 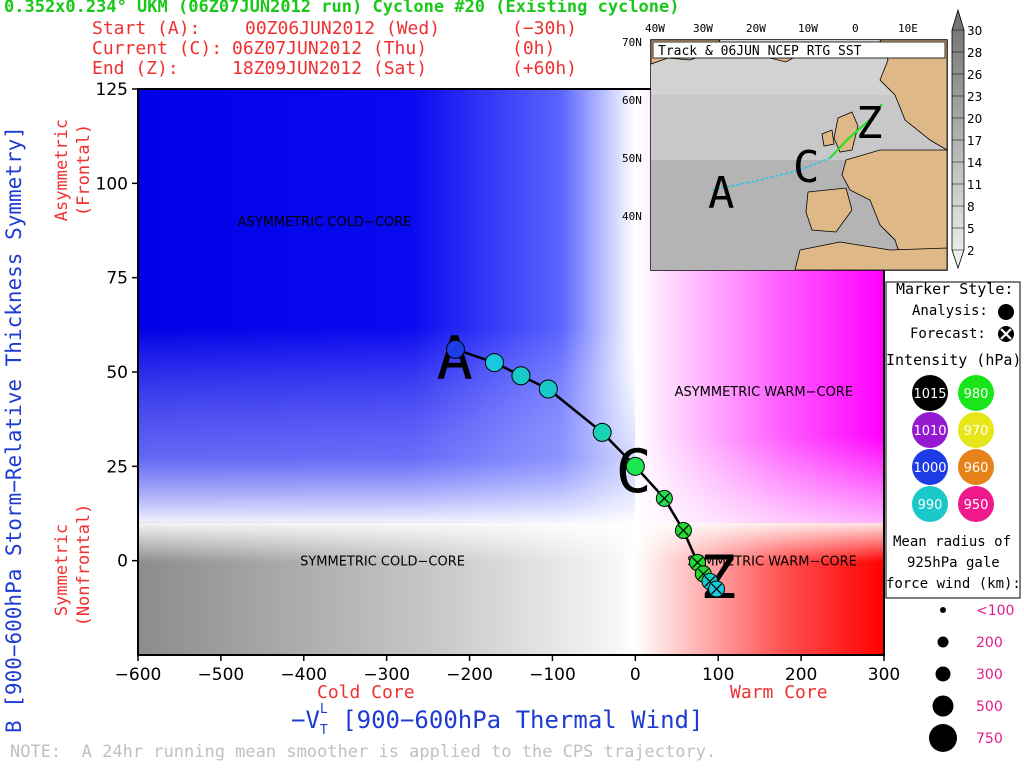 What do you see at coordinates (974, 31) in the screenshot?
I see `sst-label: 30` at bounding box center [974, 31].